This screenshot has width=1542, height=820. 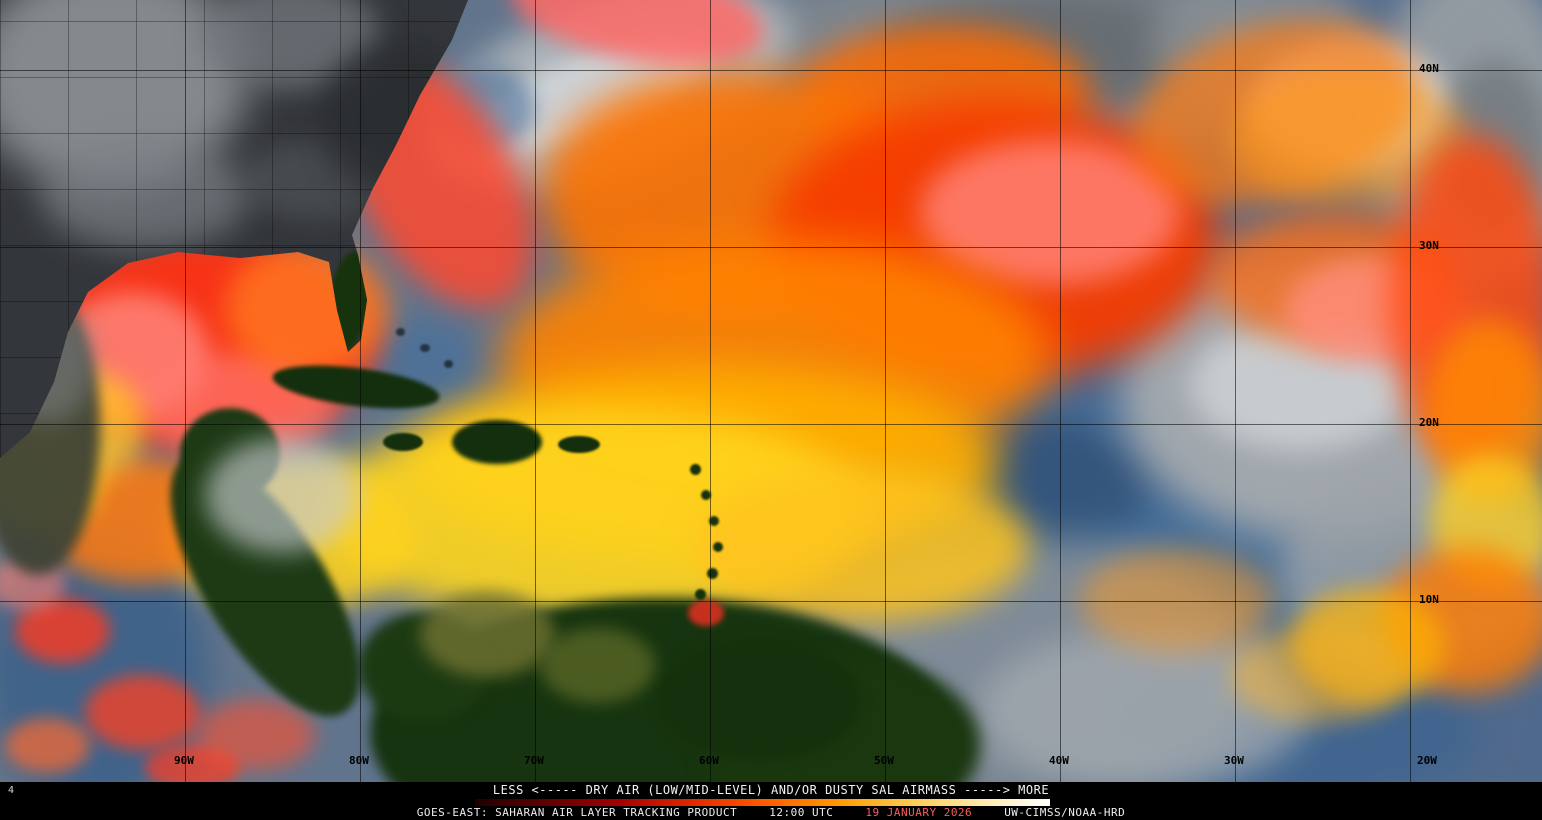 What do you see at coordinates (762, 802) in the screenshot?
I see `colorbar-gradient` at bounding box center [762, 802].